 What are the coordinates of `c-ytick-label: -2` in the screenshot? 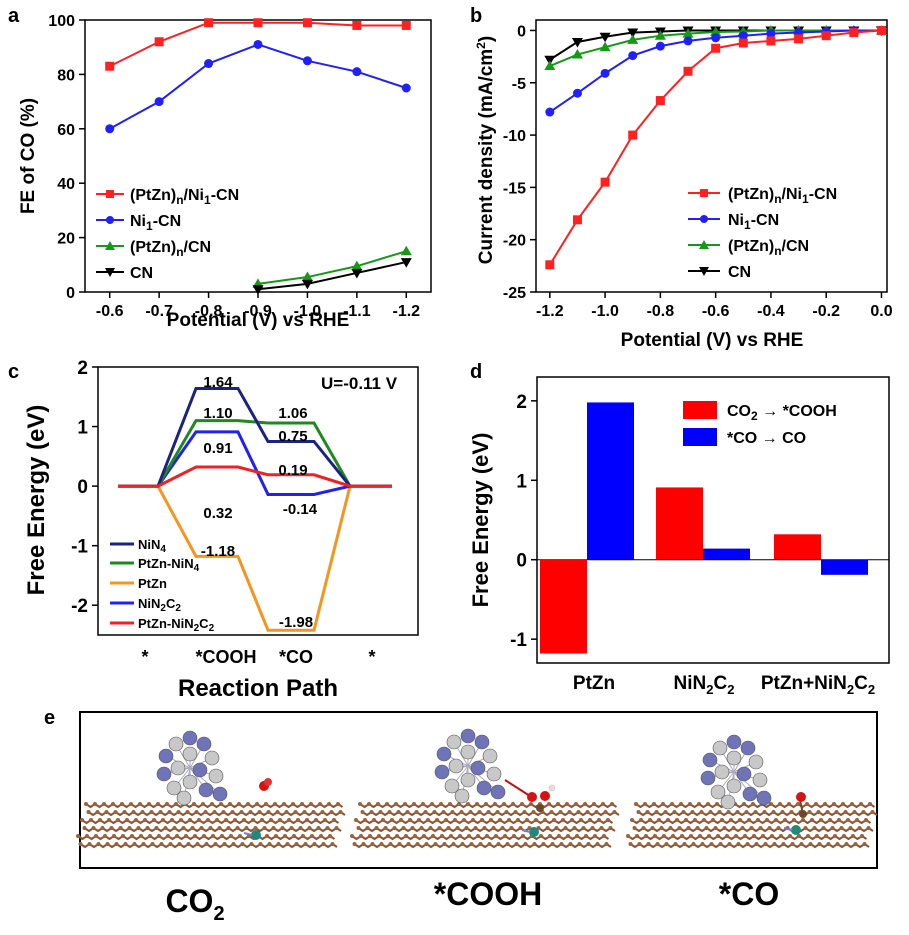 It's located at (79, 606).